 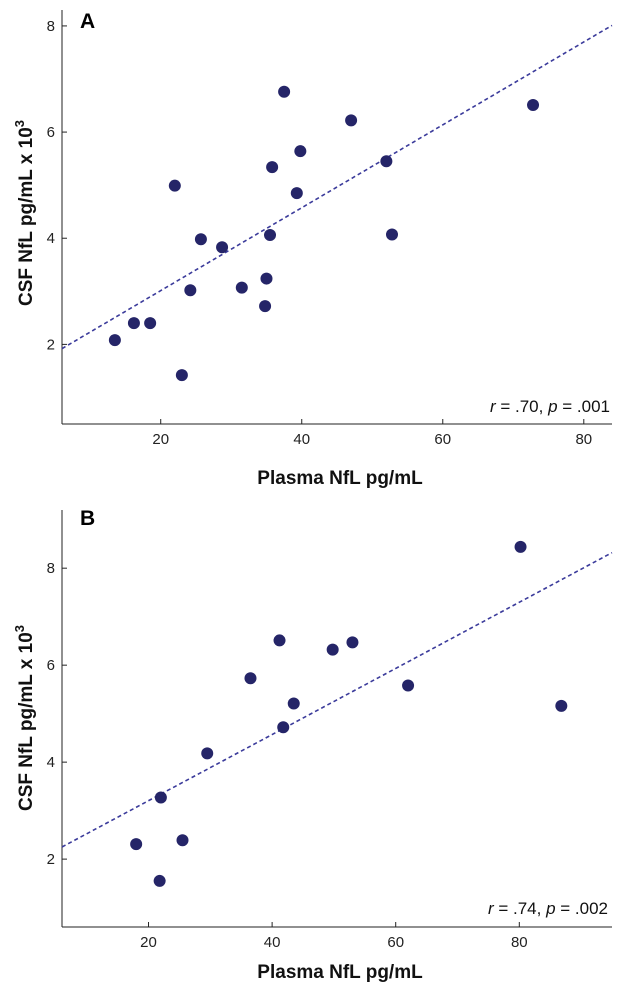 I want to click on panel-label: B, so click(x=87, y=518).